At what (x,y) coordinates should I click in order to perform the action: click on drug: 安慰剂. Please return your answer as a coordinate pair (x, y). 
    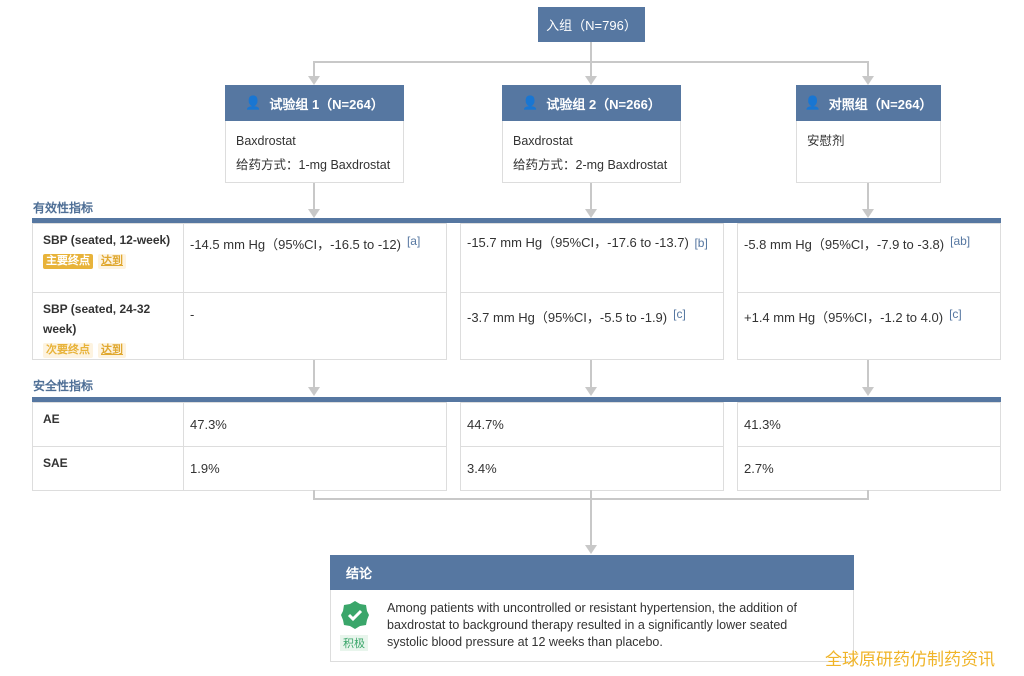
    Looking at the image, I should click on (826, 141).